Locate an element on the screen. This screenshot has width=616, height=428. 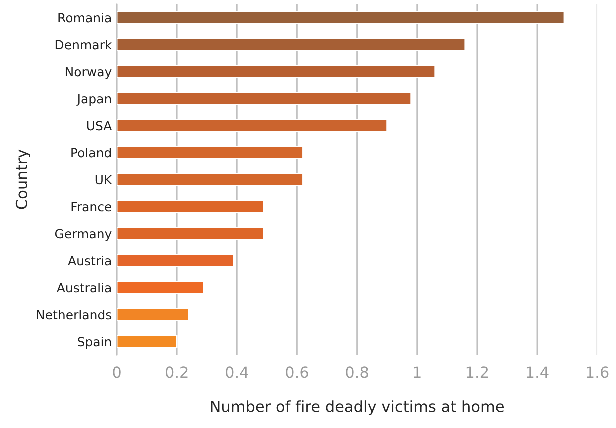
y-tick-label: Romania is located at coordinates (85, 18).